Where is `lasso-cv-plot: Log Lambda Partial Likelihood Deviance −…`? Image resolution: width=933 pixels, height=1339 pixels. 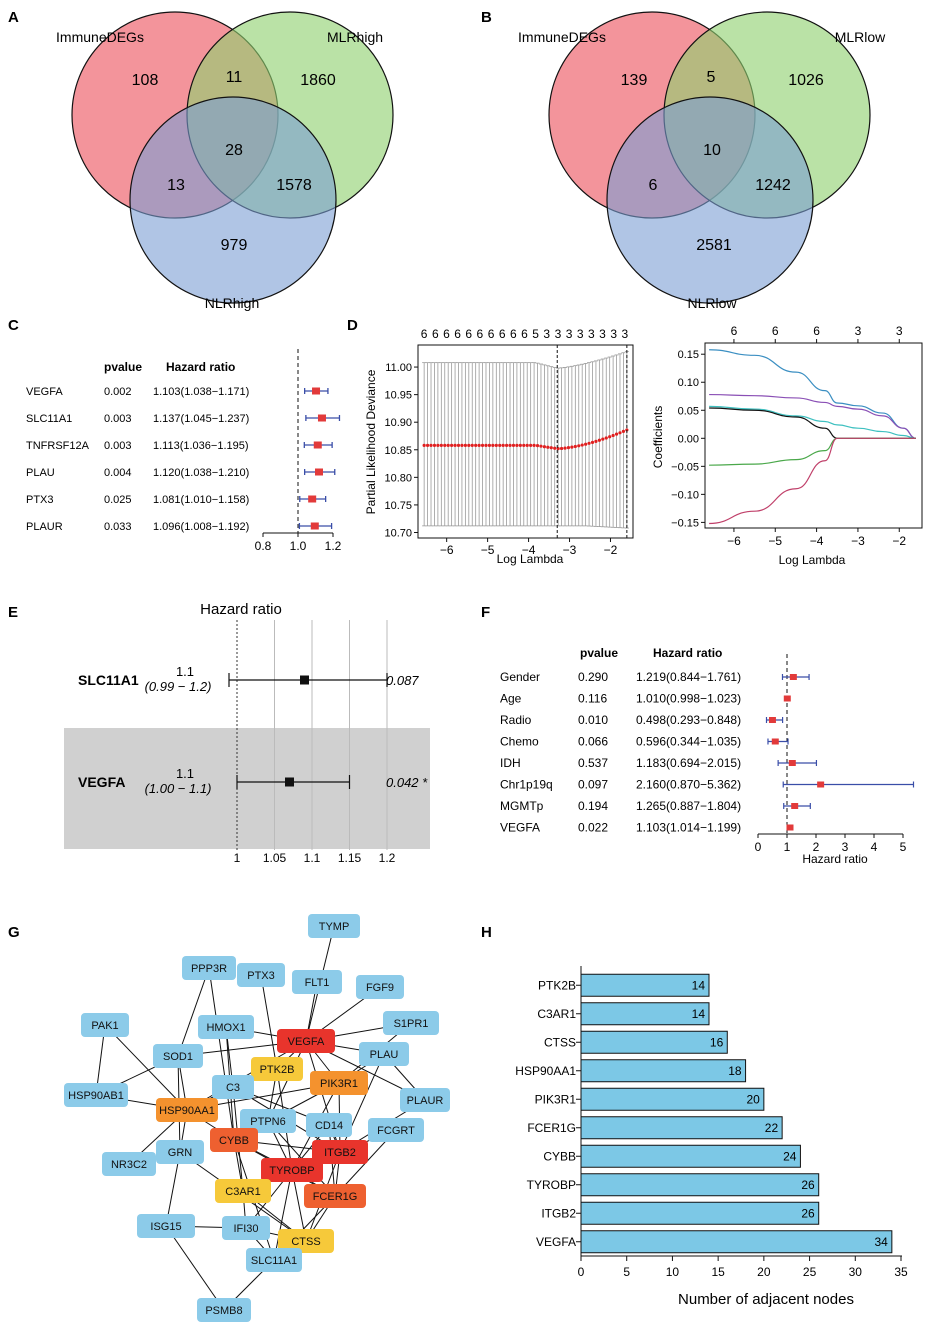
lasso-cv-plot: Log Lambda Partial Likelihood Deviance −… is located at coordinates (499, 446).